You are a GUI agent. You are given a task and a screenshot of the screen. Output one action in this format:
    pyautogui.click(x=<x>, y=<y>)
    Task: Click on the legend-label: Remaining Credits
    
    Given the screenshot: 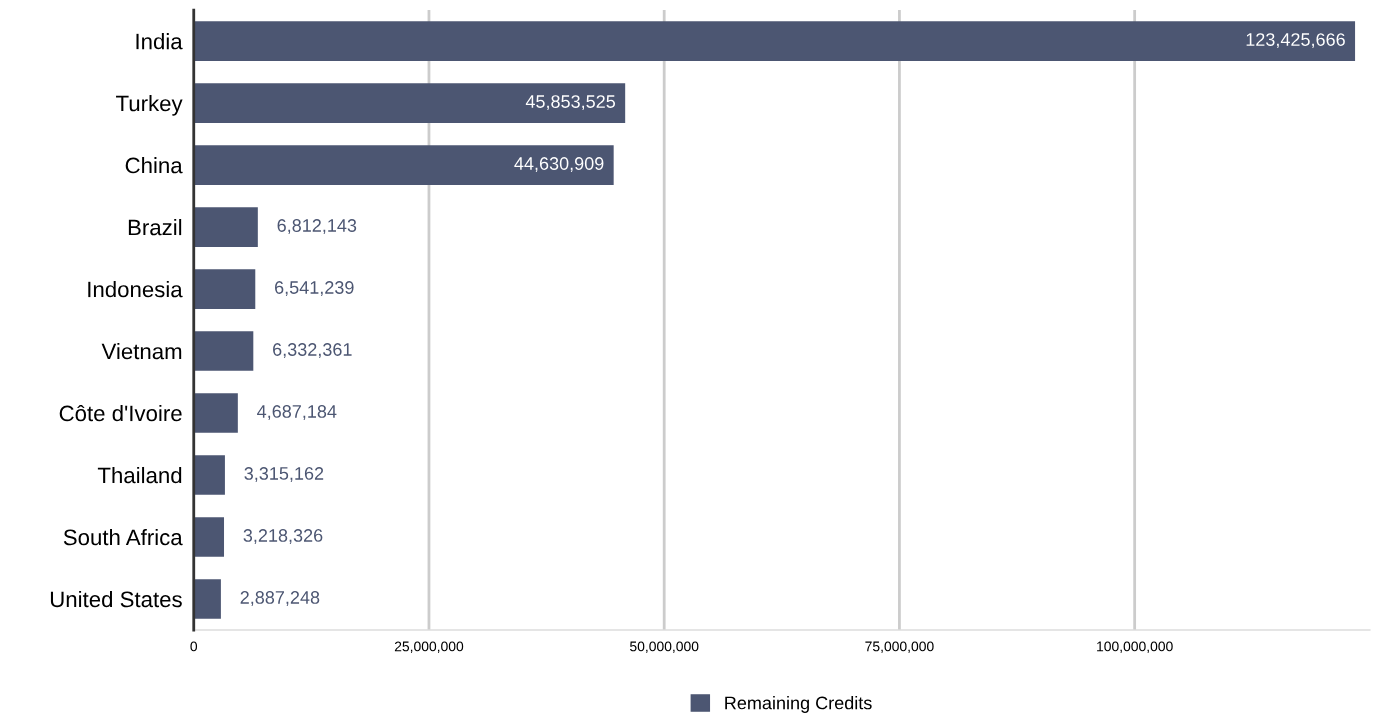 What is the action you would take?
    pyautogui.click(x=798, y=704)
    